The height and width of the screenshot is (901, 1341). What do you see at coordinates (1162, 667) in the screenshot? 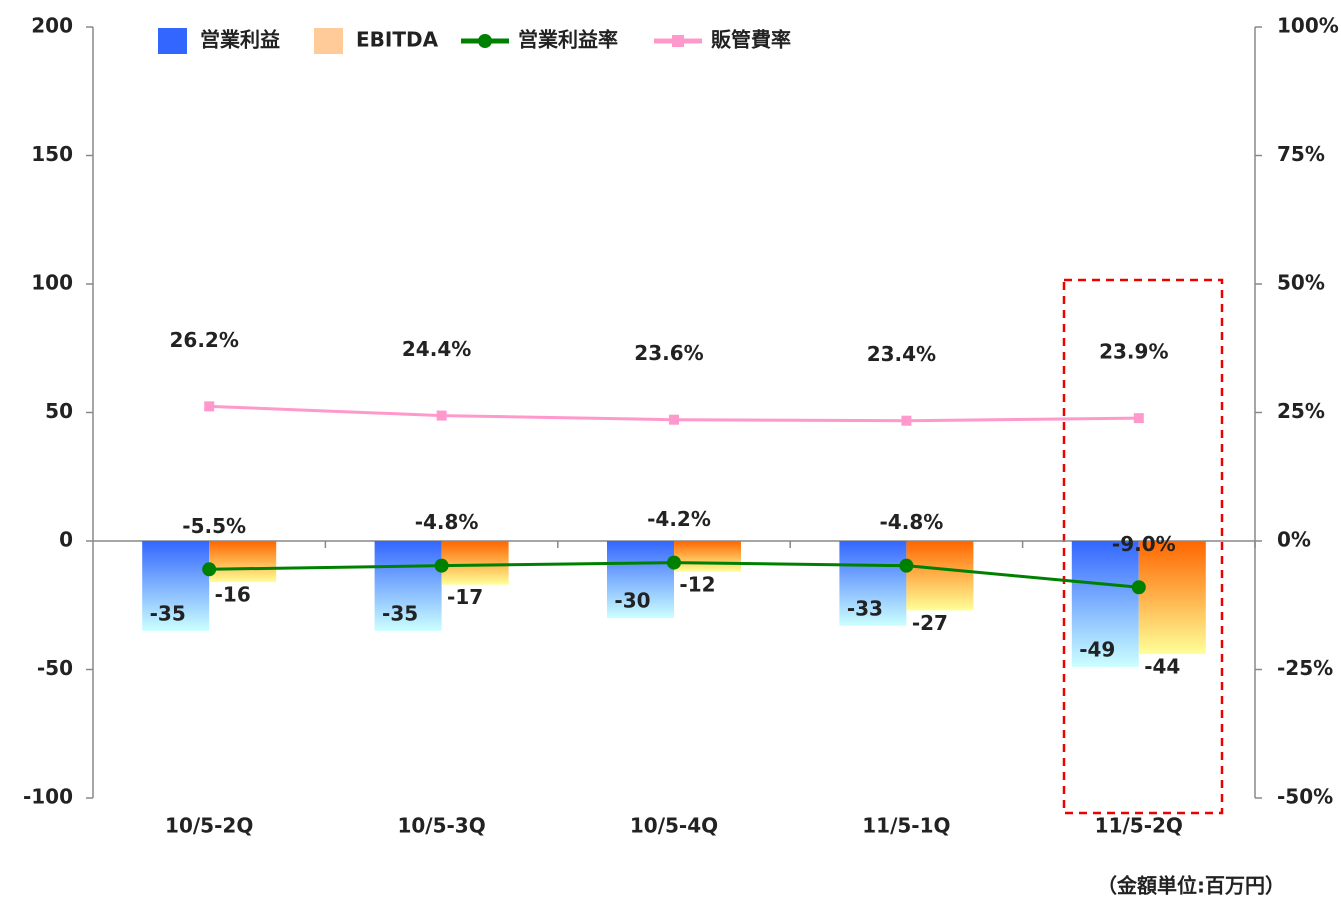
I see `bar-label: -44` at bounding box center [1162, 667].